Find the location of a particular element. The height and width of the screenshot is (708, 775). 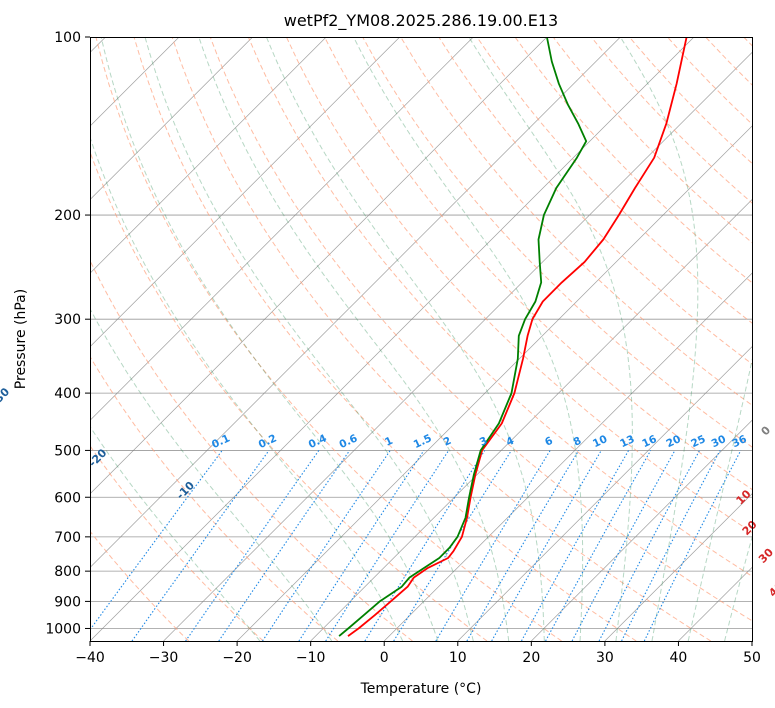

dry-adiabat-label: -30 is located at coordinates (6, 396).